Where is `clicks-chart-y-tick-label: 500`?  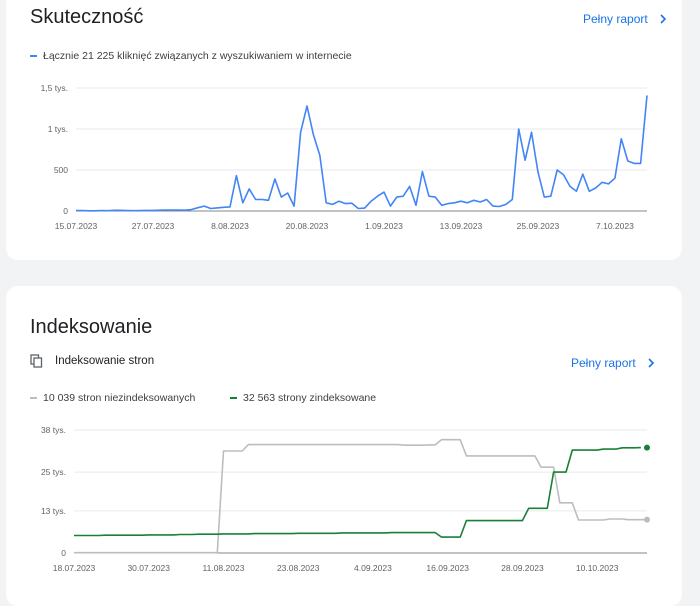 clicks-chart-y-tick-label: 500 is located at coordinates (61, 170).